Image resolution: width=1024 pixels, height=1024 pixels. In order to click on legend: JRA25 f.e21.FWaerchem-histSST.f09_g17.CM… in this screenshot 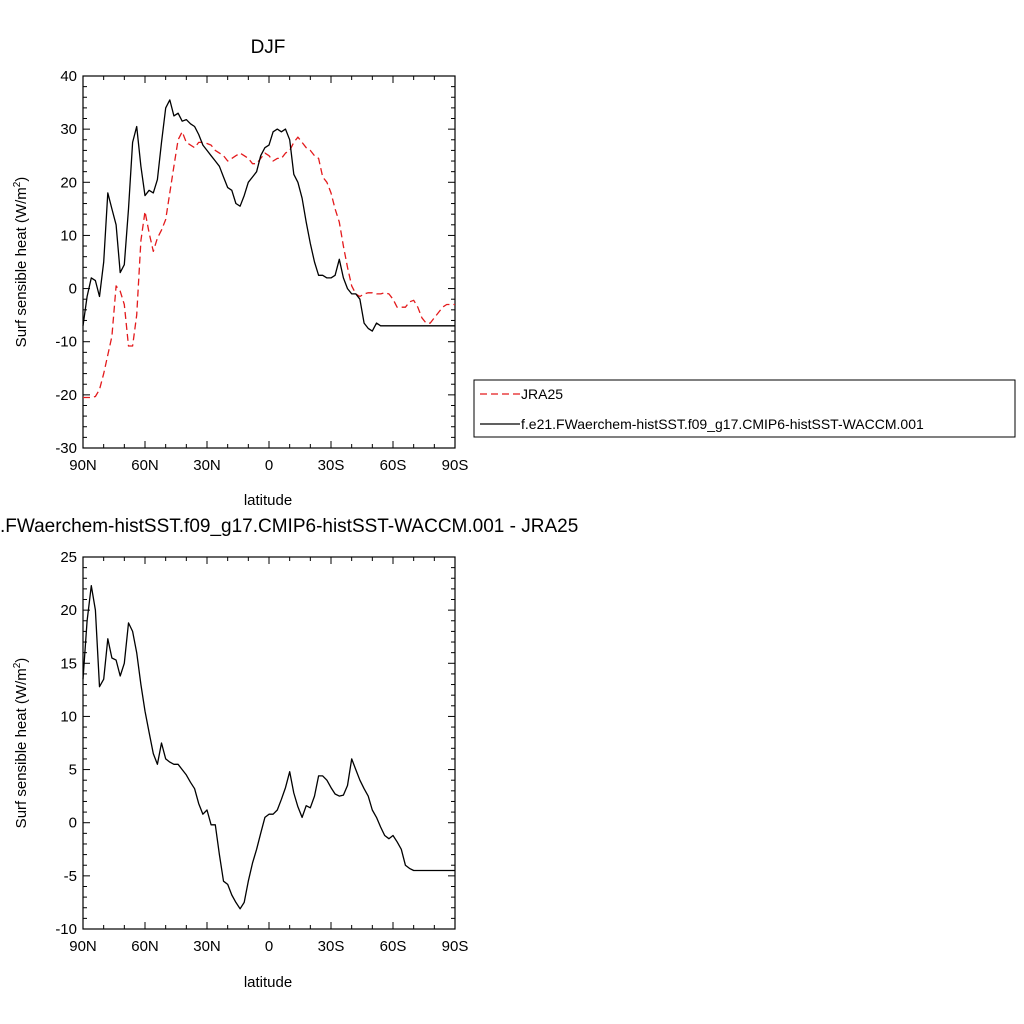, I will do `click(744, 408)`.